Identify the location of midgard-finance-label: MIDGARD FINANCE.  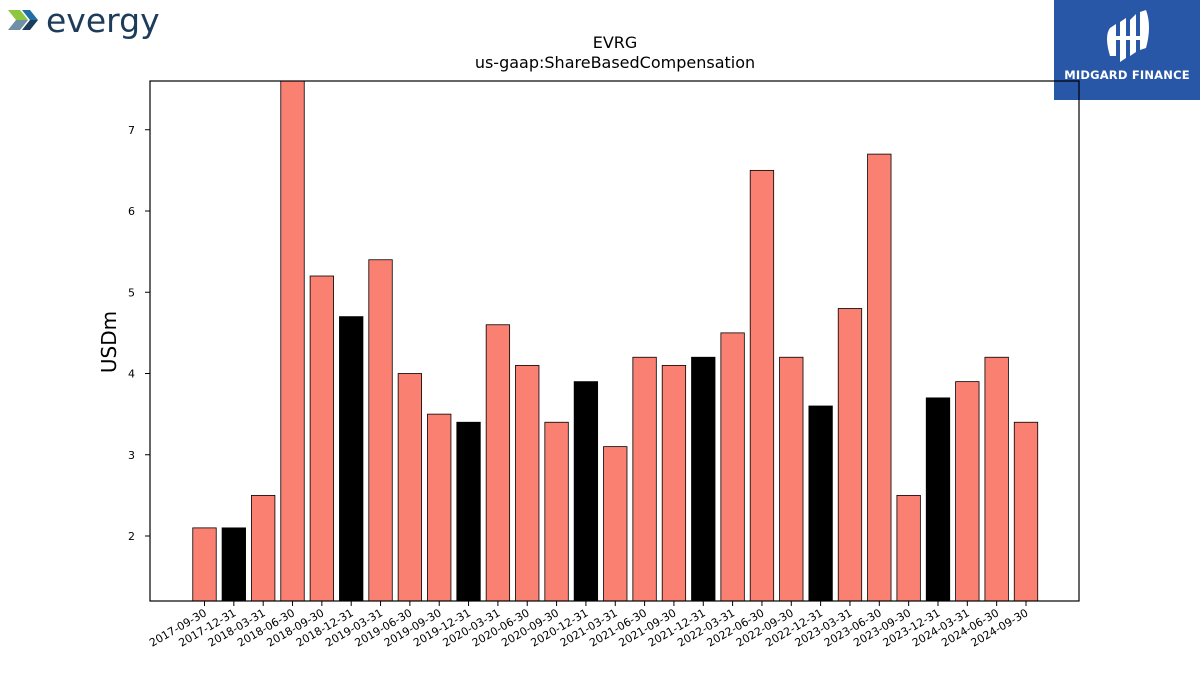
(1127, 75).